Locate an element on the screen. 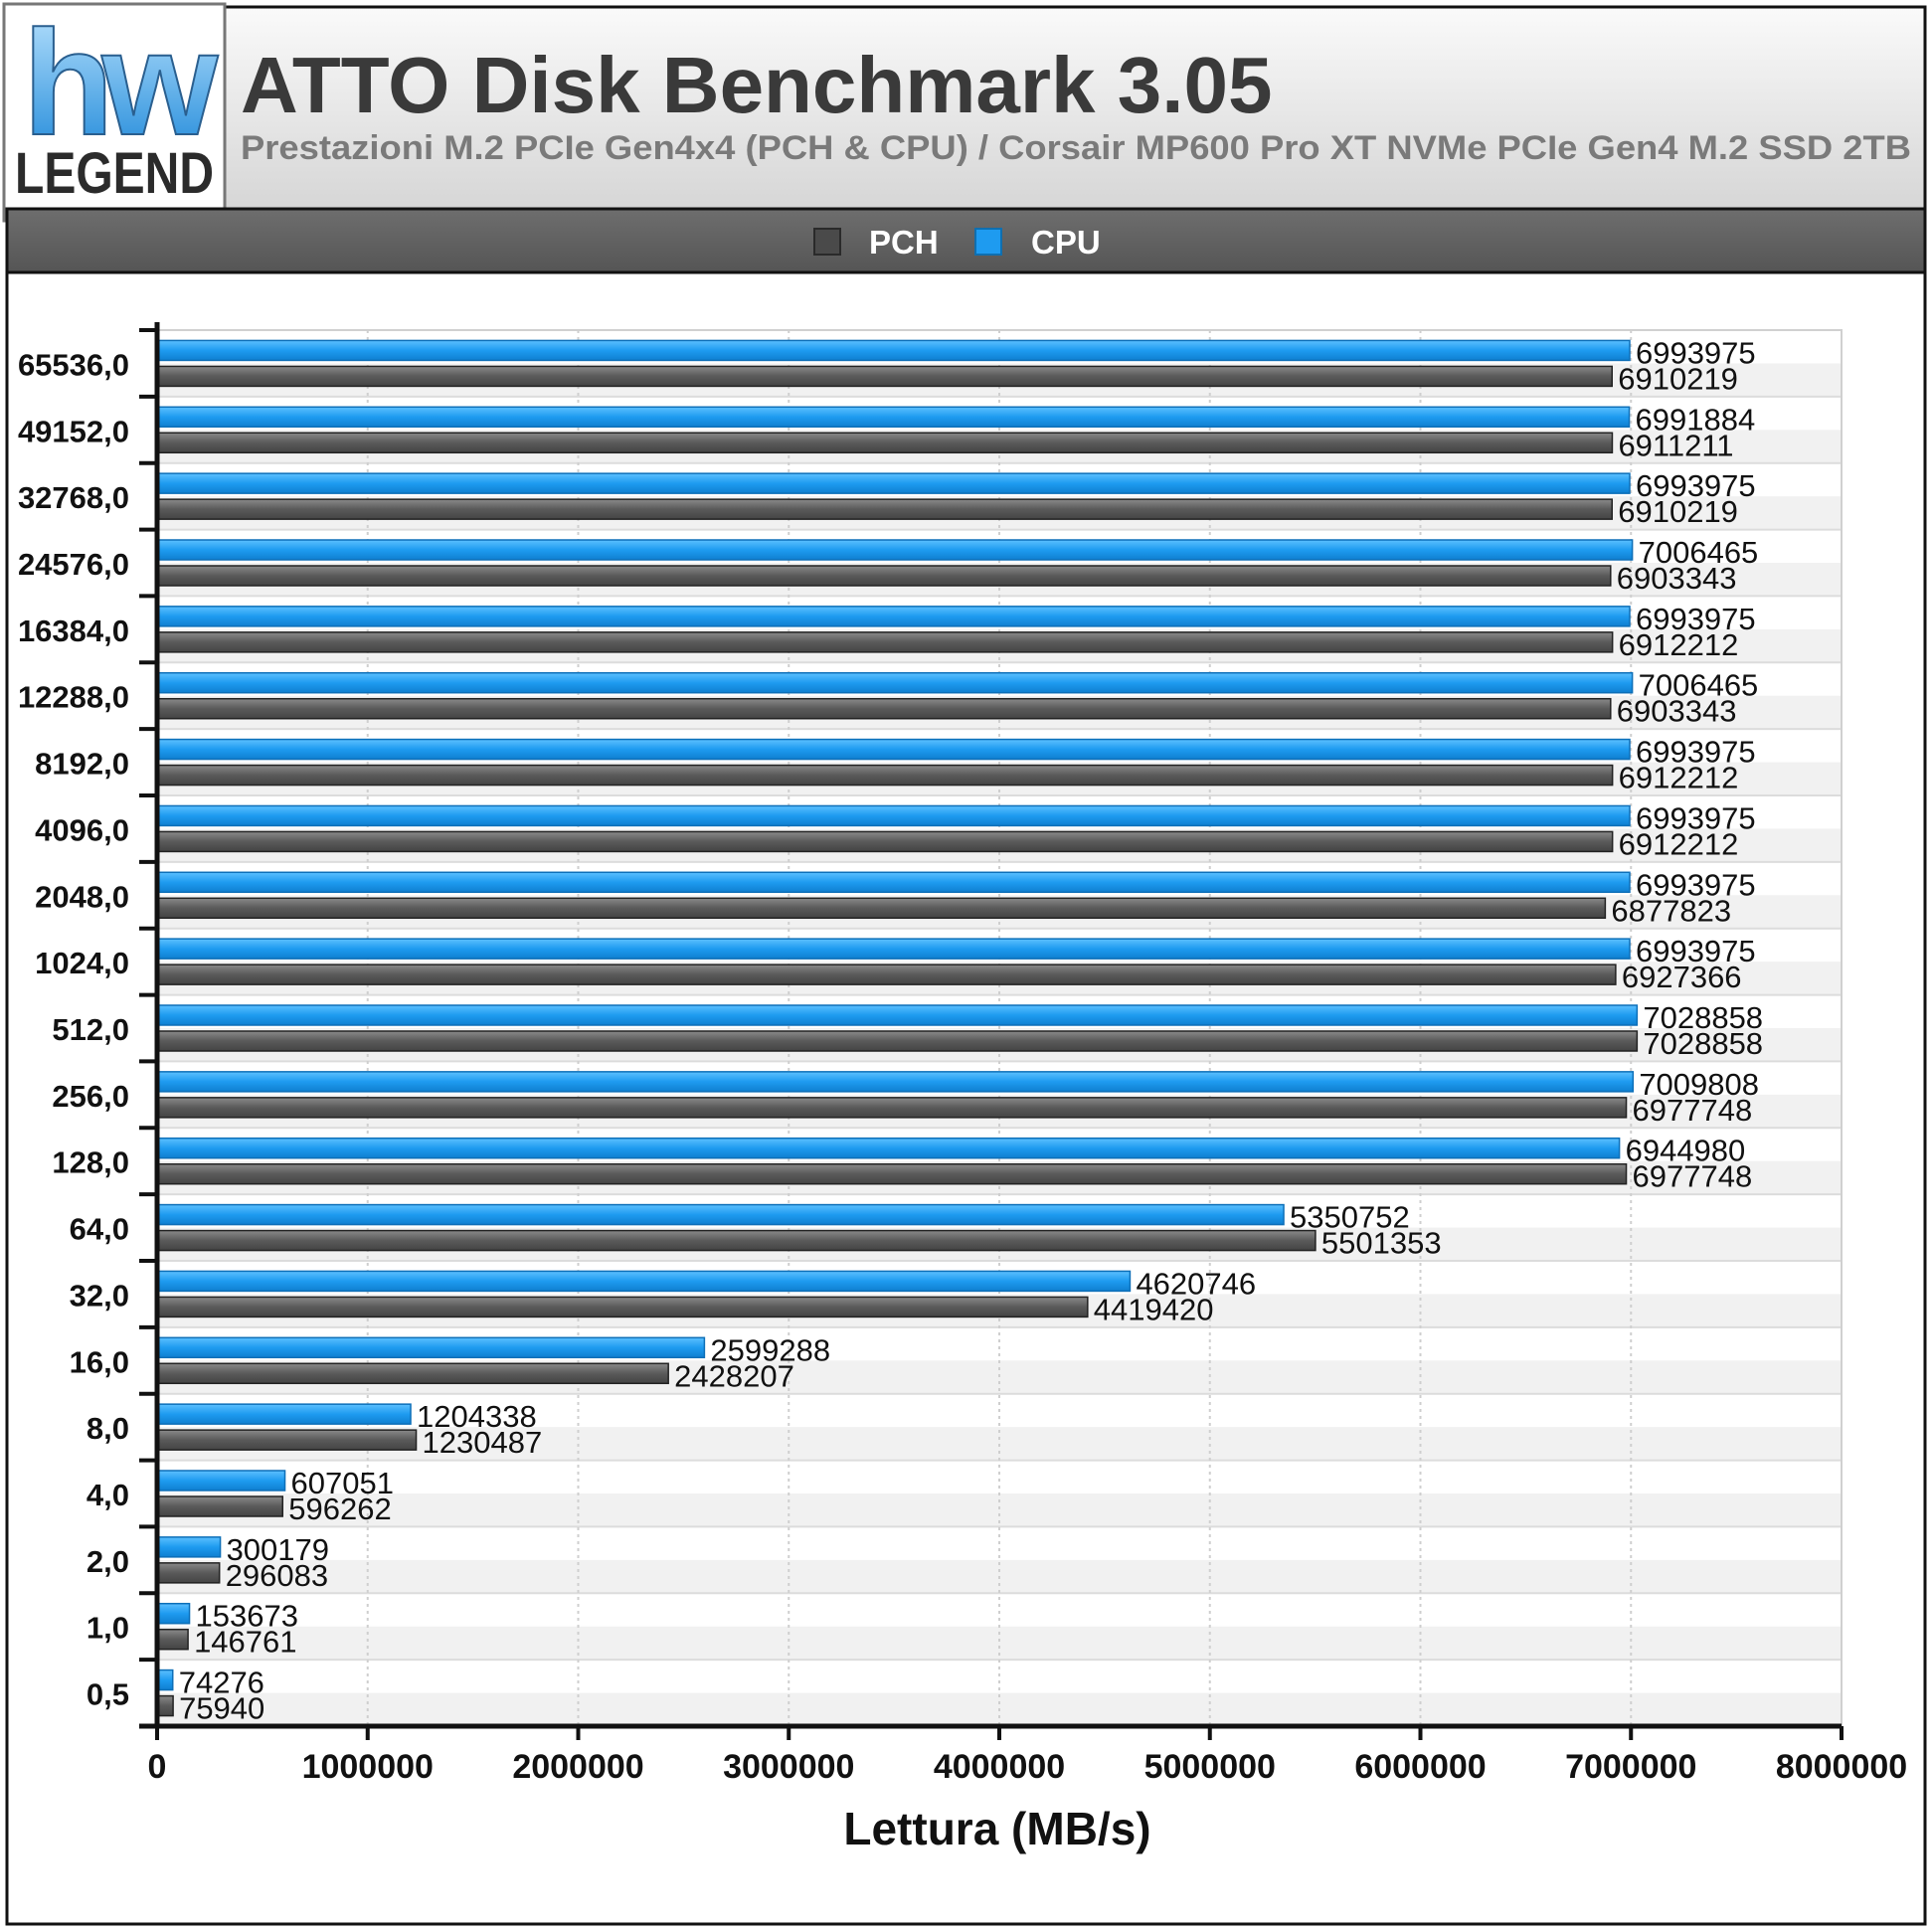 This screenshot has height=1931, width=1932. logo: hw LEGEND is located at coordinates (117, 112).